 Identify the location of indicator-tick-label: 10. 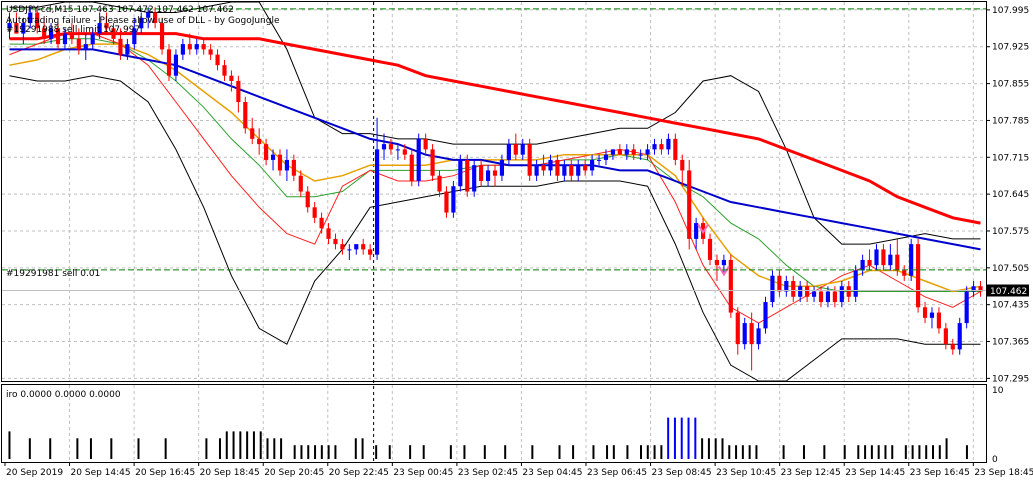
(998, 391).